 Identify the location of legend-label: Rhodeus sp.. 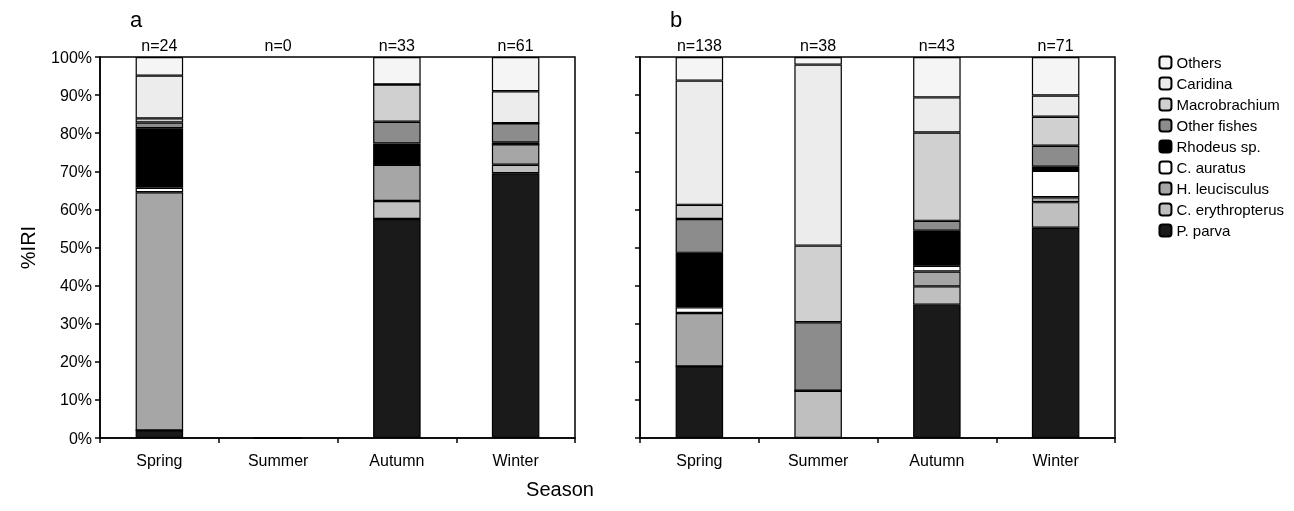
(1218, 146).